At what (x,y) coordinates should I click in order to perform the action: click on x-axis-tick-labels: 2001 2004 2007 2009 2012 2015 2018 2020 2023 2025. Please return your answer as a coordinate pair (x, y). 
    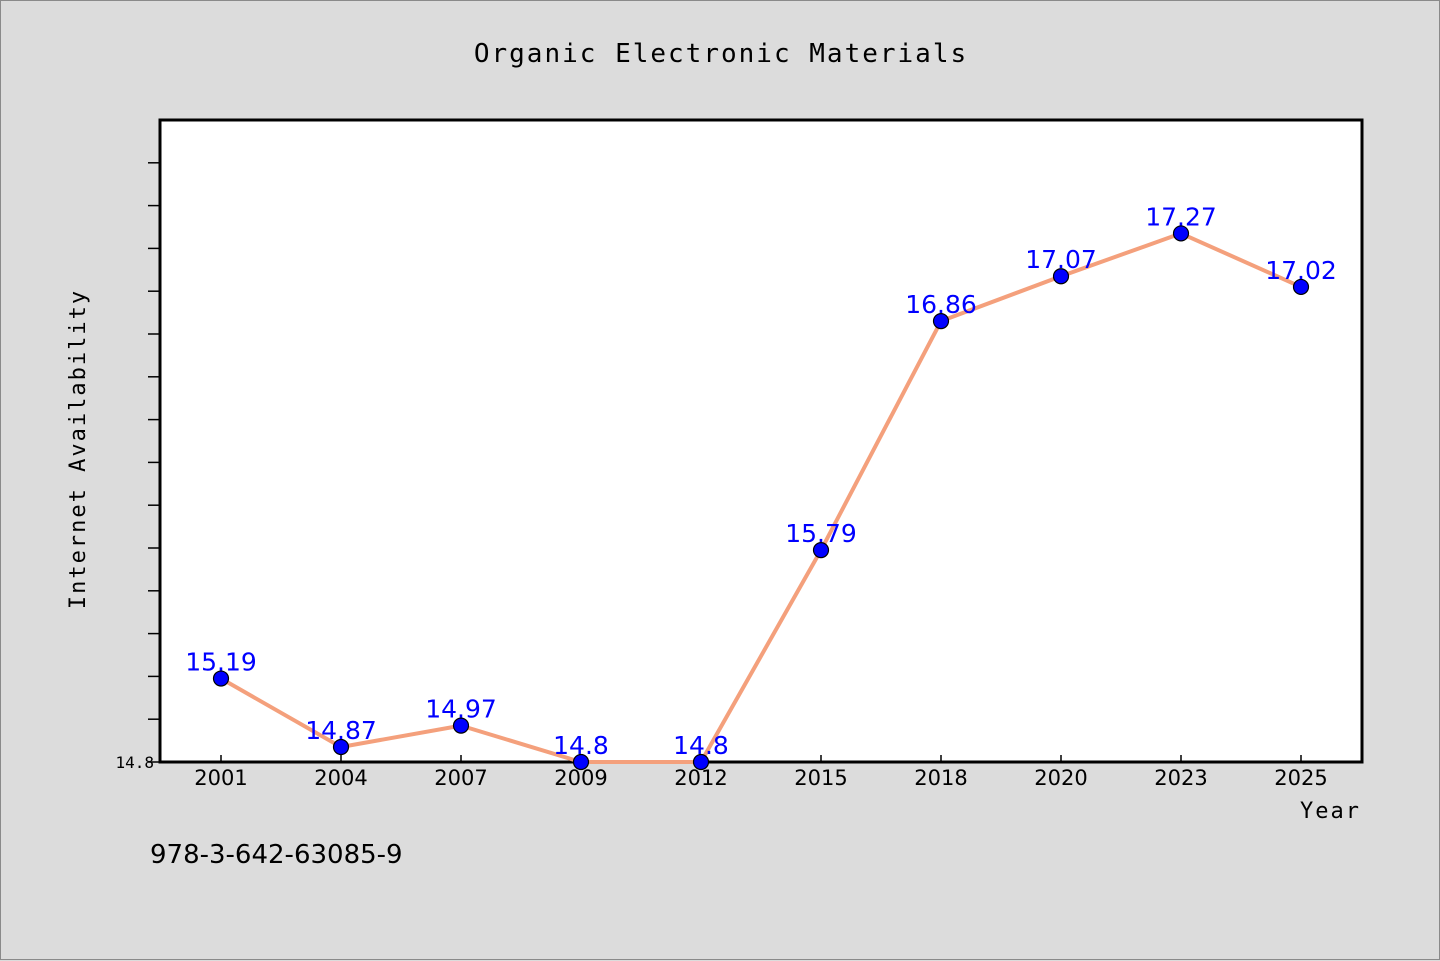
    Looking at the image, I should click on (760, 778).